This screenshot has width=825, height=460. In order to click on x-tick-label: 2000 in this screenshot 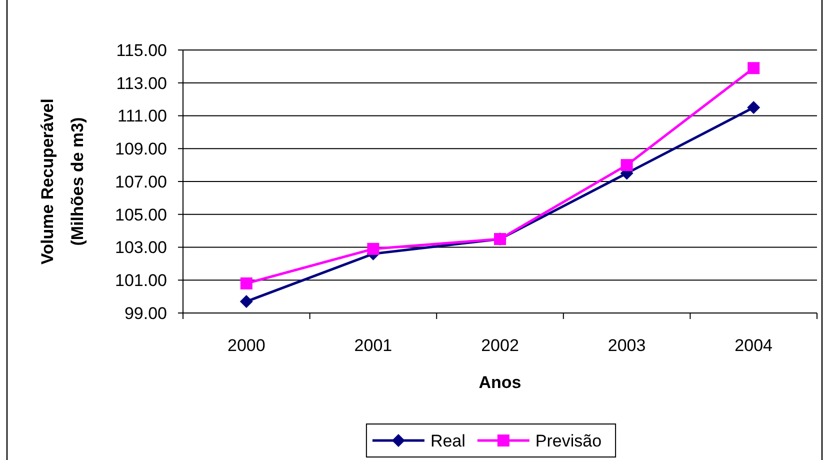, I will do `click(246, 345)`.